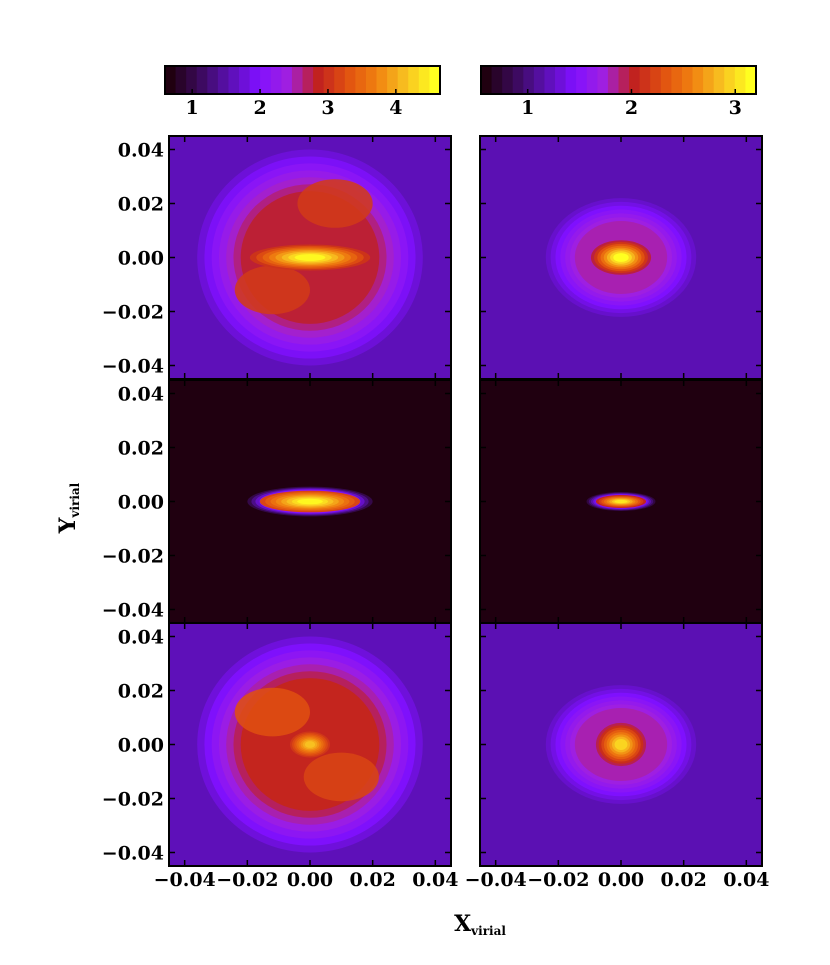 This screenshot has width=830, height=965. I want to click on colorbar-tick-label: 3, so click(327, 108).